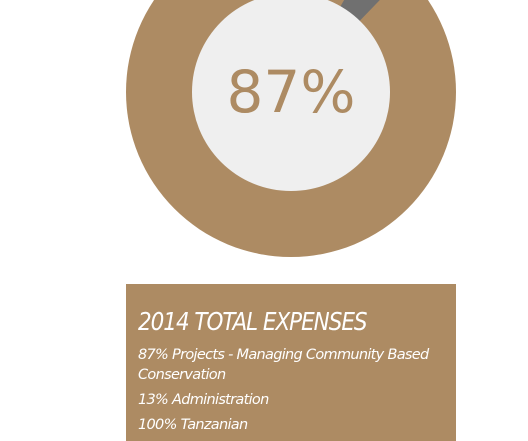 The width and height of the screenshot is (528, 441). I want to click on card-title: 2014 TOTAL EXPENSES, so click(253, 321).